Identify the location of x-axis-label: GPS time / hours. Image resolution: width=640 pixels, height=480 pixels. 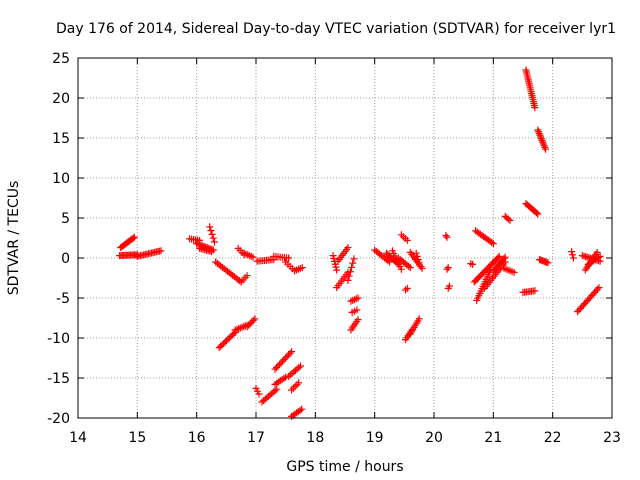
(344, 467).